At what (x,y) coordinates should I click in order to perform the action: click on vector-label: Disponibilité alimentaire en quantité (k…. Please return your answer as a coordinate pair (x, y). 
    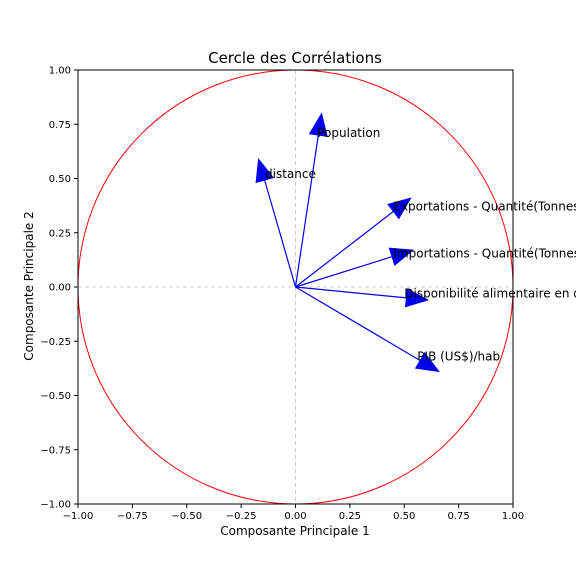
    Looking at the image, I should click on (490, 294).